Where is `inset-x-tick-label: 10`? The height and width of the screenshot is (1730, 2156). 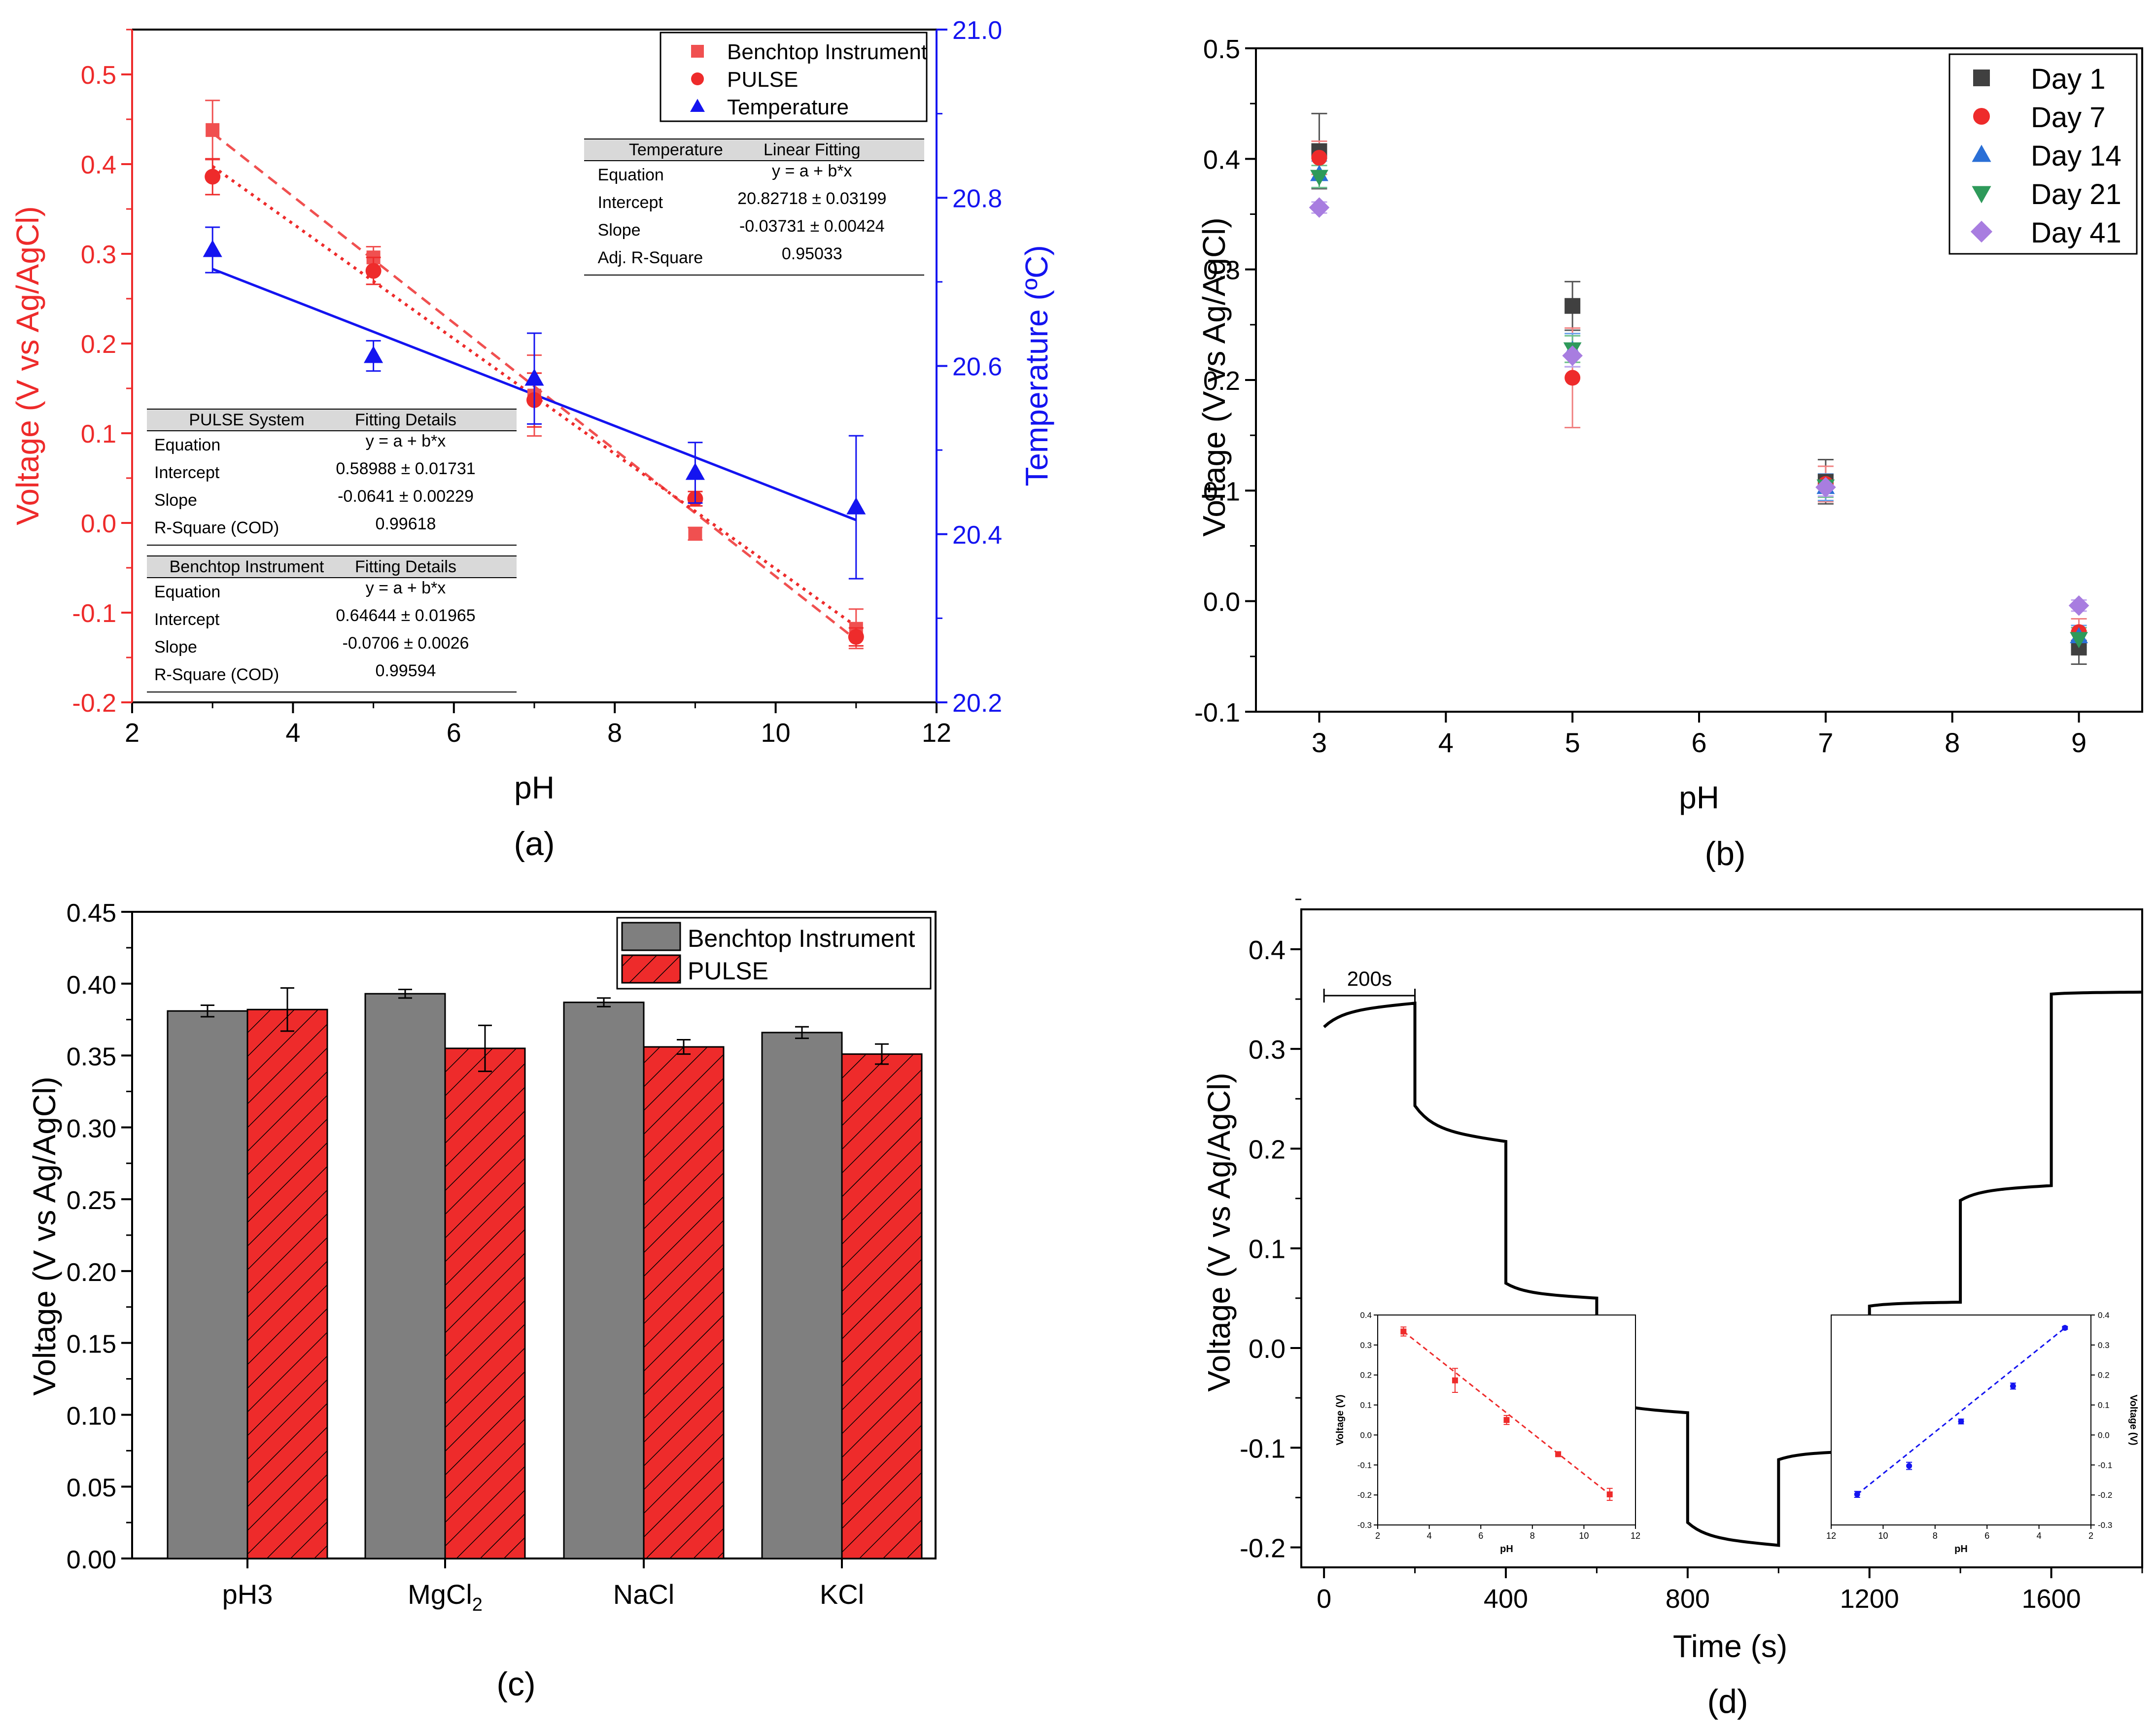 inset-x-tick-label: 10 is located at coordinates (1883, 1536).